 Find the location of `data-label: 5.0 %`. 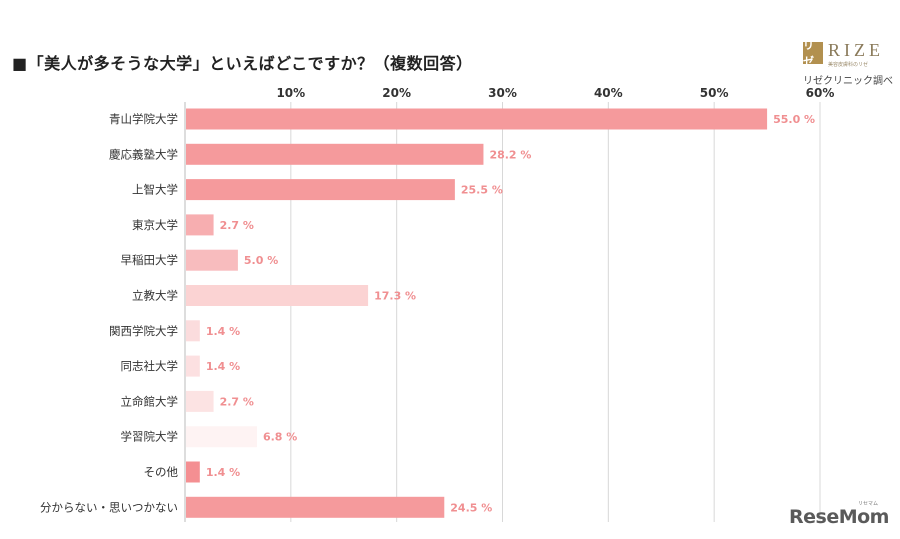

data-label: 5.0 % is located at coordinates (261, 260).